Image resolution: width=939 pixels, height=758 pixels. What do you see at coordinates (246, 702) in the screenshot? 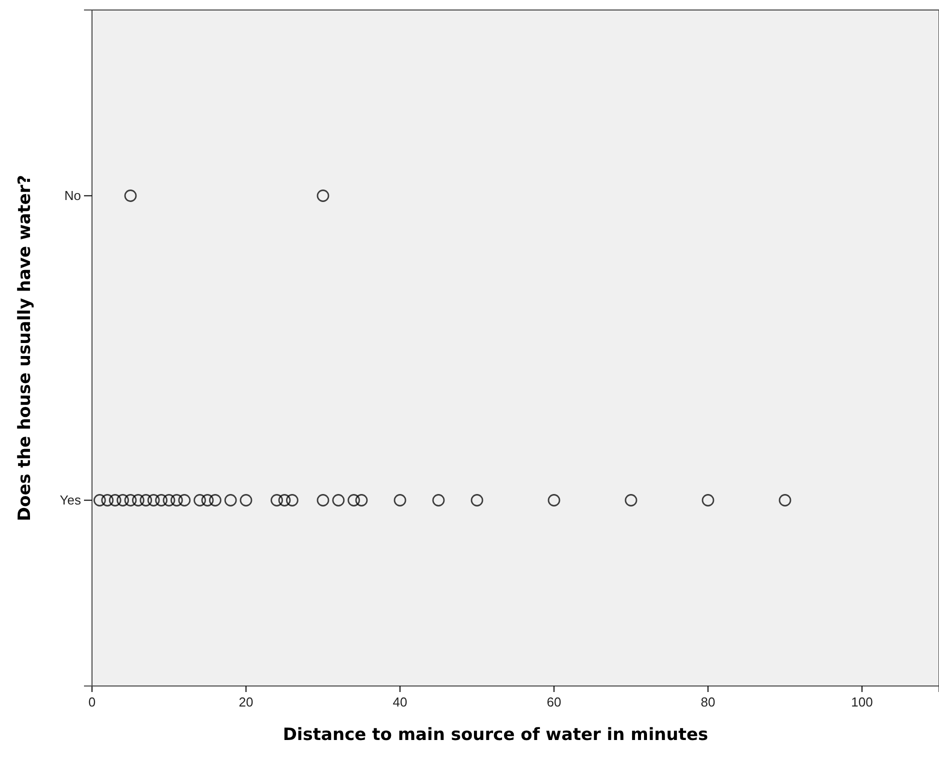
I see `x-tick-label: 20` at bounding box center [246, 702].